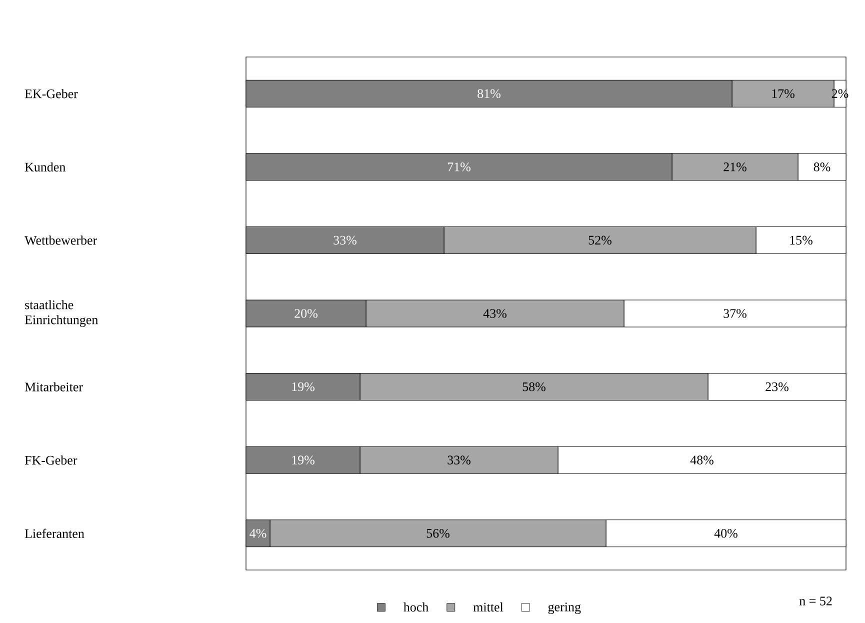 The width and height of the screenshot is (865, 623). Describe the element at coordinates (600, 240) in the screenshot. I see `data-label: 52%` at that location.